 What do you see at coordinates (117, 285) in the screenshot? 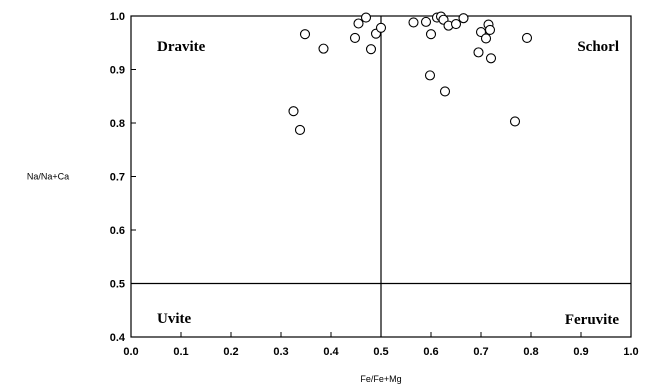
I see `y-tick-label: 0.5` at bounding box center [117, 285].